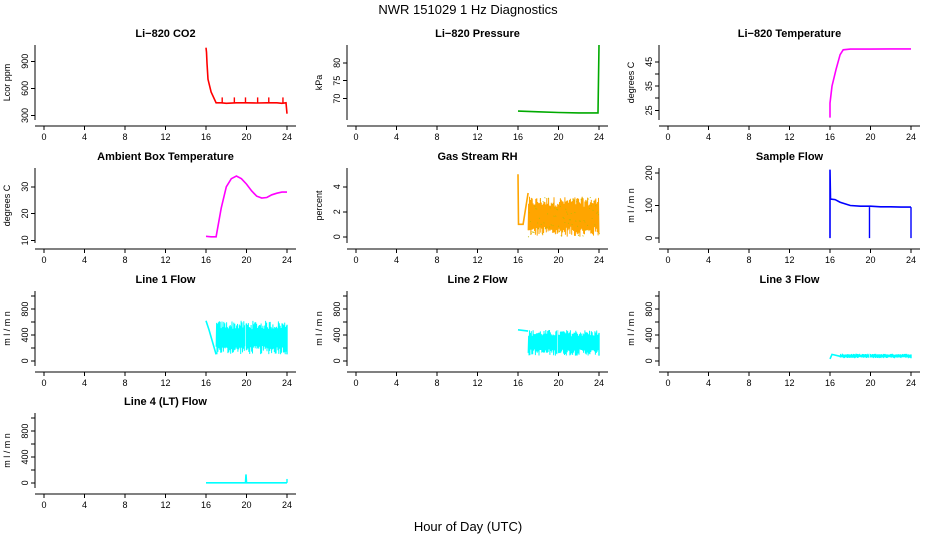 The width and height of the screenshot is (936, 540). Describe the element at coordinates (25, 214) in the screenshot. I see `y-tick-label: 20` at that location.